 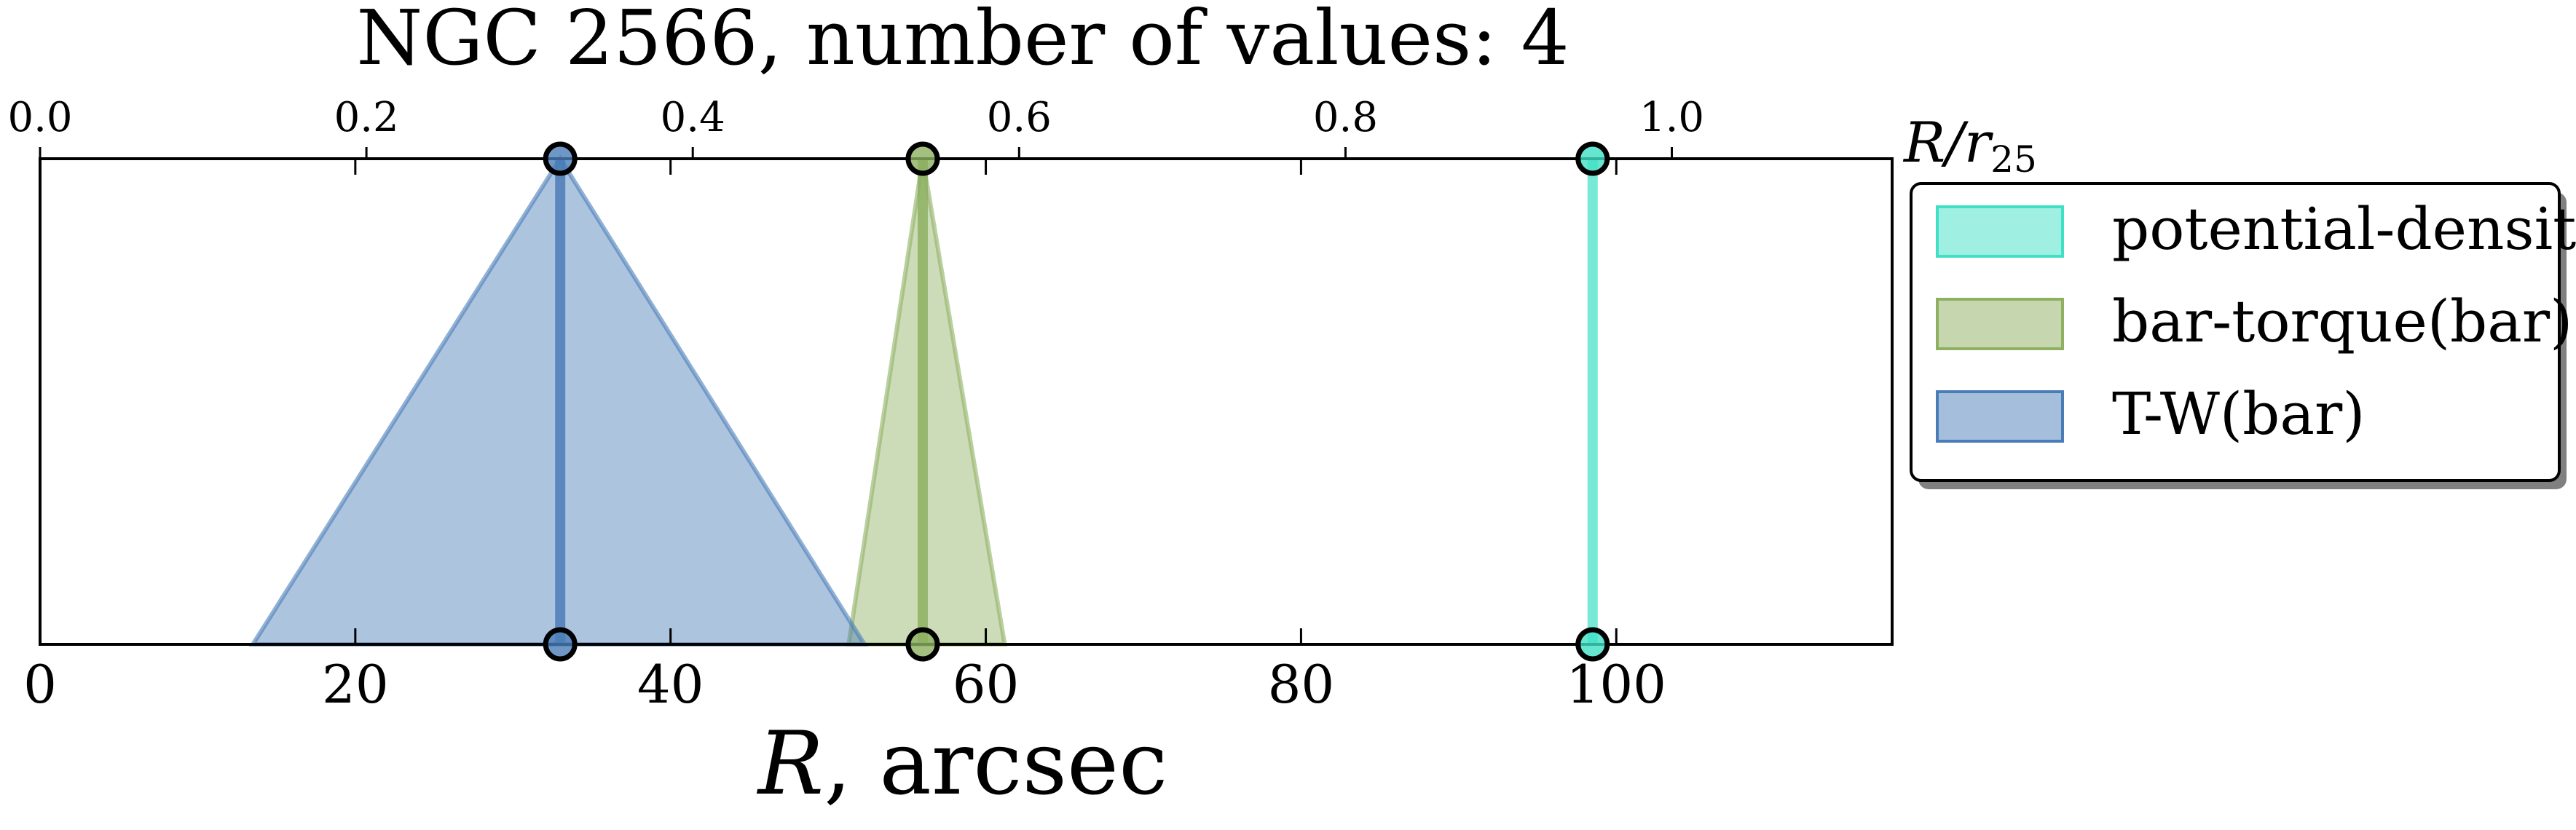 I want to click on legend-label-potential-density: potential-density, so click(x=2344, y=229).